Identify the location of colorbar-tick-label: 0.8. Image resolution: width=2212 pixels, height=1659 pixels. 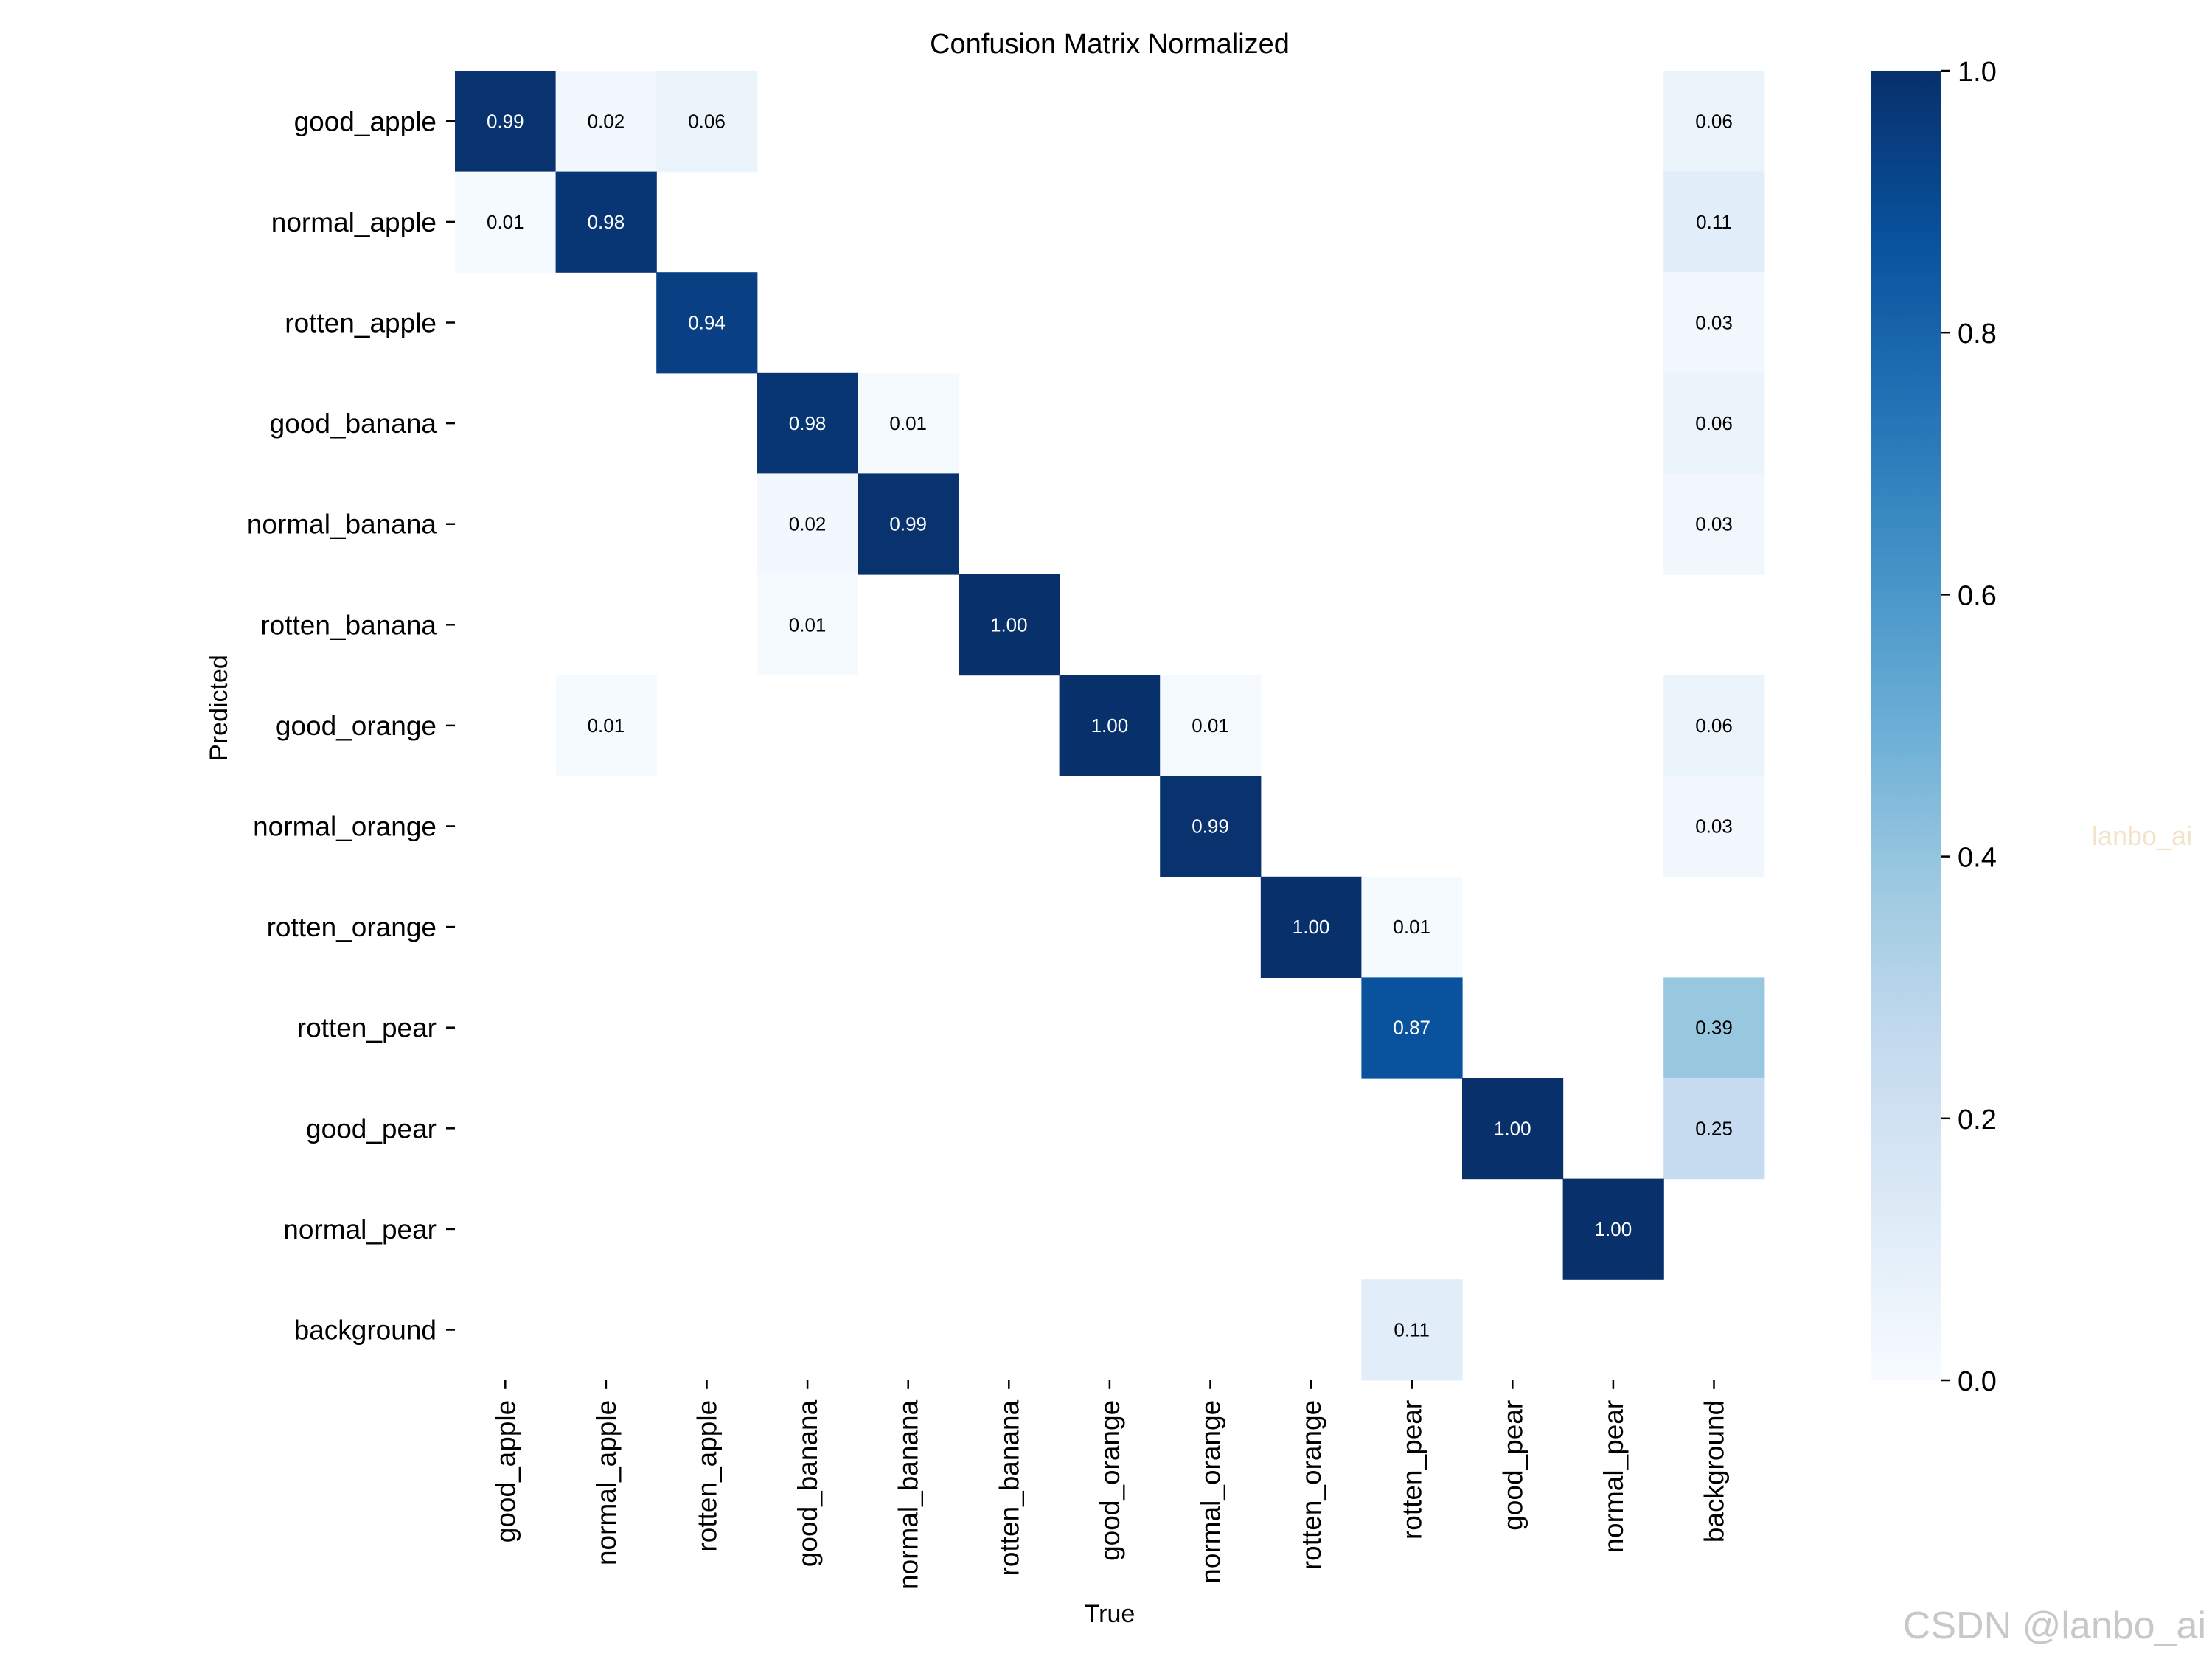
(1977, 334).